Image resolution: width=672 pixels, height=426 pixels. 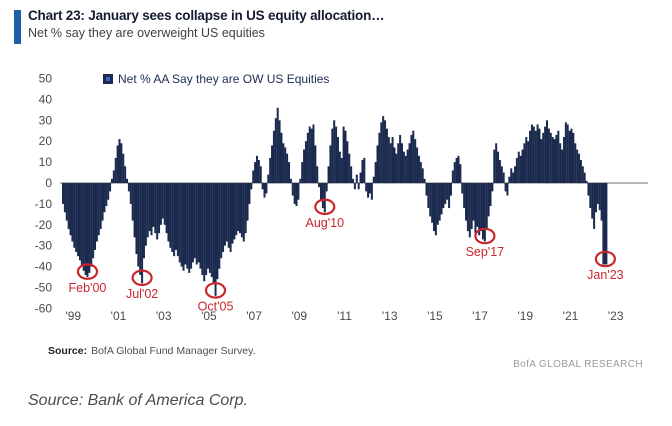 I want to click on x-axis-tick-label: '21, so click(x=571, y=316).